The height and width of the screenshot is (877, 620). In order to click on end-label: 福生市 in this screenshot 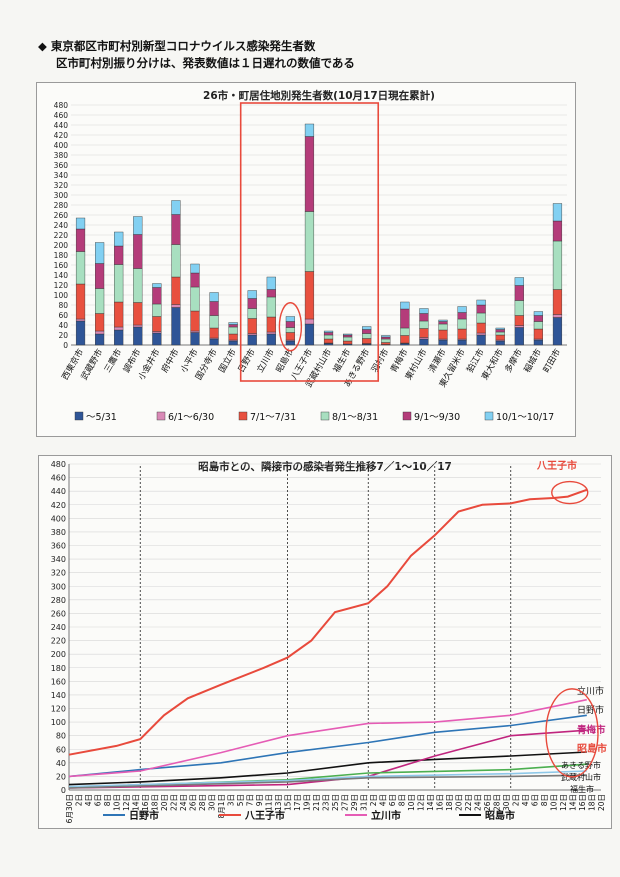, I will do `click(582, 789)`.